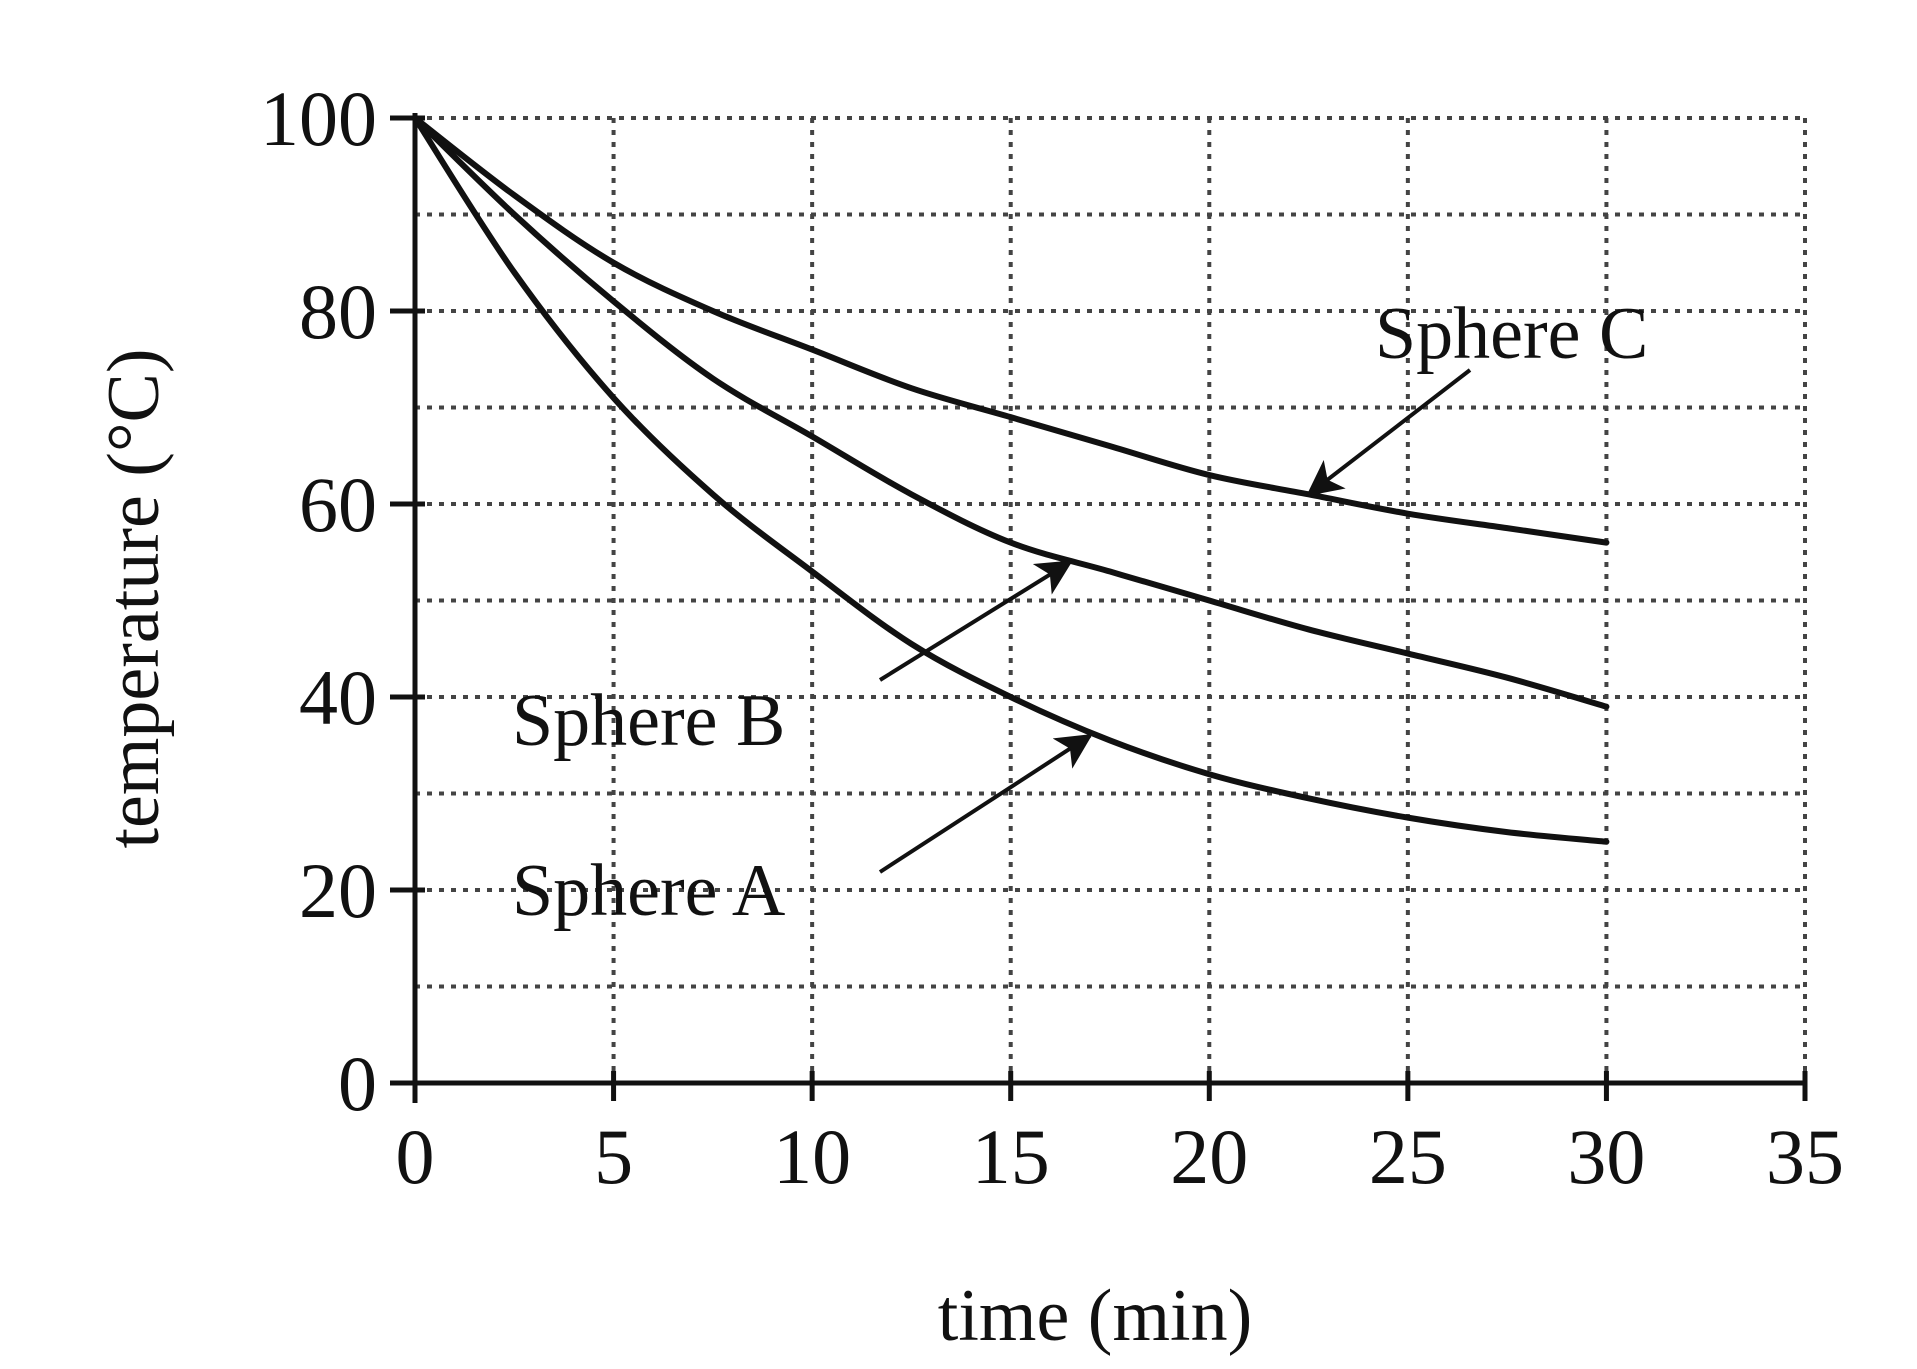 The image size is (1917, 1369). Describe the element at coordinates (1511, 334) in the screenshot. I see `annotation-label-sphere-c: Sphere C` at that location.